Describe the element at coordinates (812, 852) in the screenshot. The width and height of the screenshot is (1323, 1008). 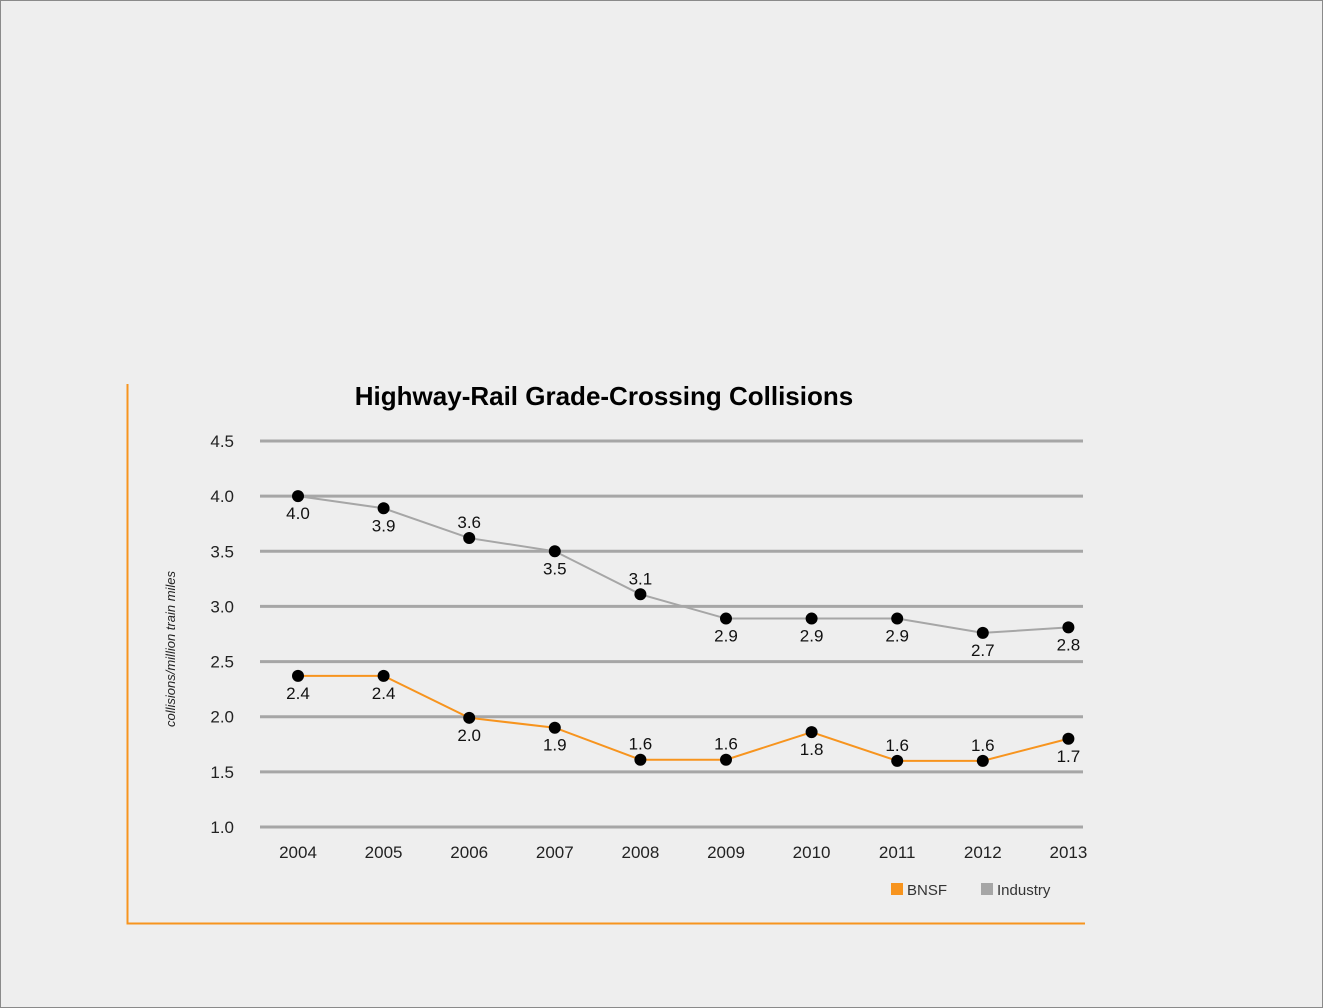
I see `x-tick-label: 2010` at that location.